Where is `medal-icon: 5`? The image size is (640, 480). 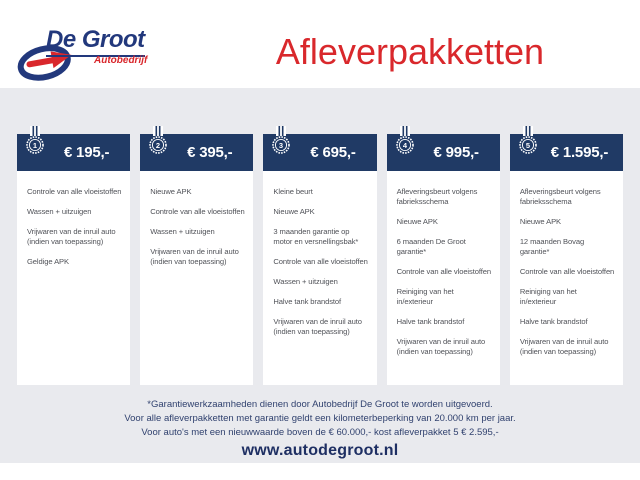 medal-icon: 5 is located at coordinates (528, 140).